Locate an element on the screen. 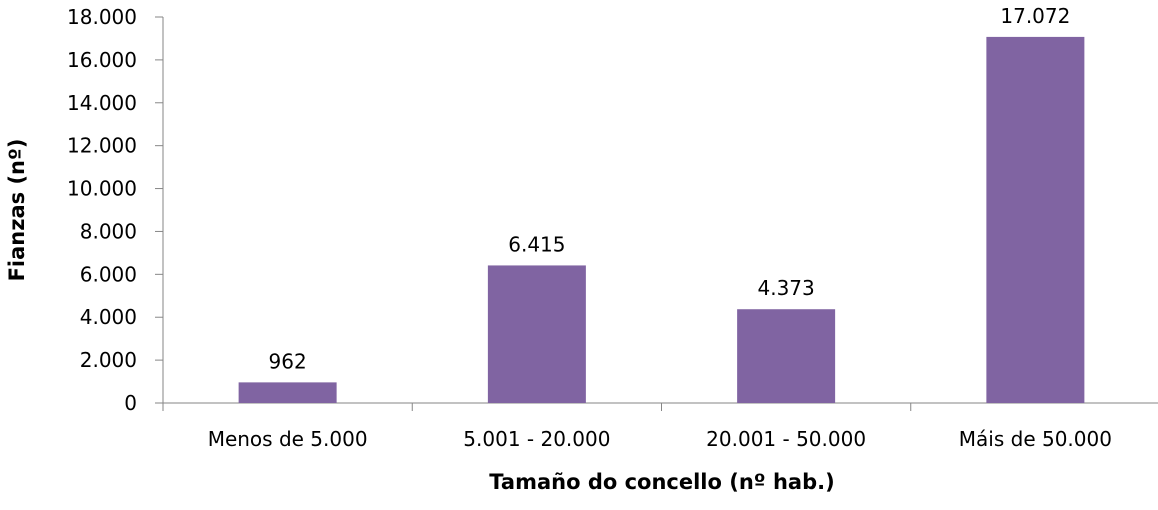 This screenshot has height=510, width=1158. y-tick-label: 2.000 is located at coordinates (108, 360).